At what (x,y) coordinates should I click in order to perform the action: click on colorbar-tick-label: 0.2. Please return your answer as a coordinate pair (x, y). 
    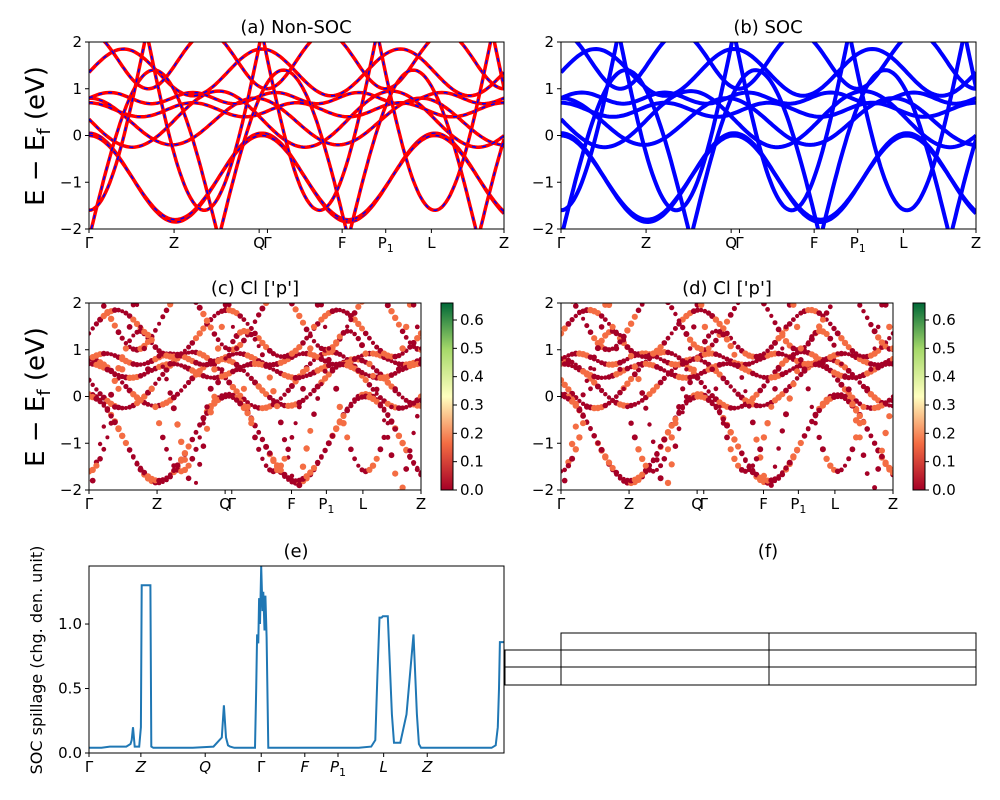
    Looking at the image, I should click on (472, 433).